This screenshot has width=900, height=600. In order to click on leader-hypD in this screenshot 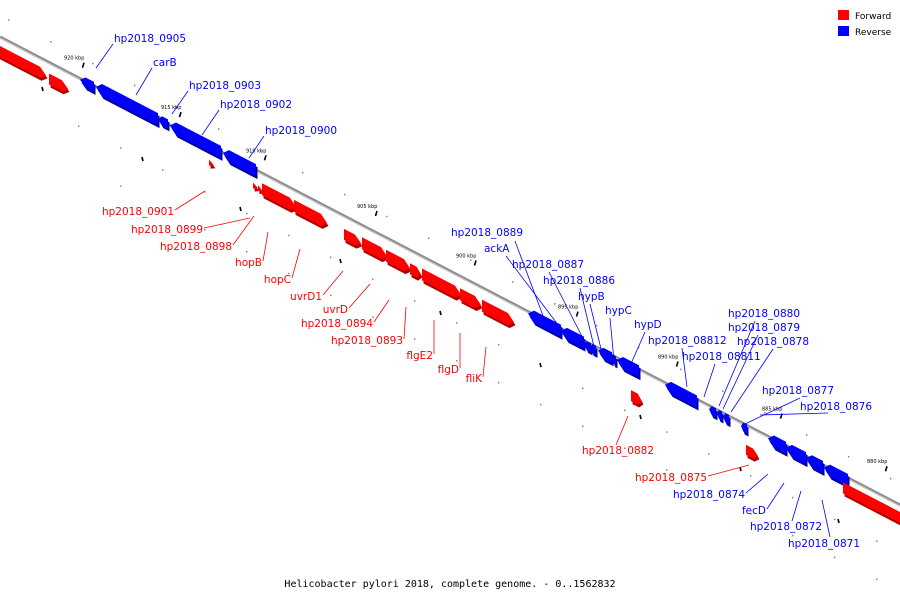, I will do `click(637, 349)`.